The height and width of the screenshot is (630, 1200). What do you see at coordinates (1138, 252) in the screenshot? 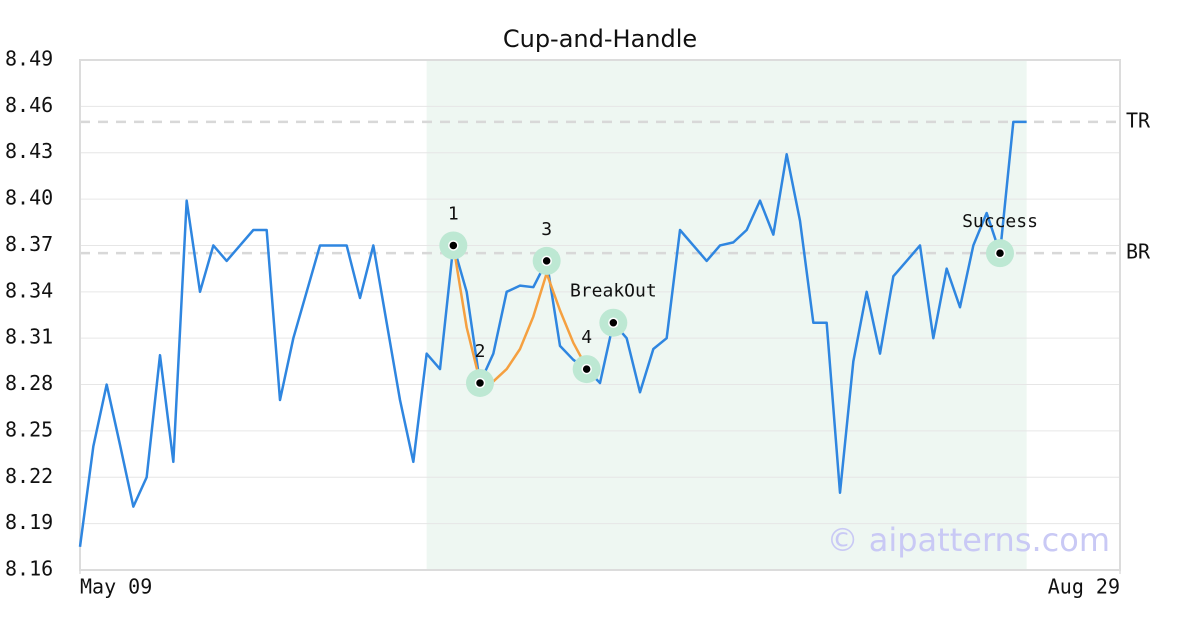
I see `reference-label: BR` at bounding box center [1138, 252].